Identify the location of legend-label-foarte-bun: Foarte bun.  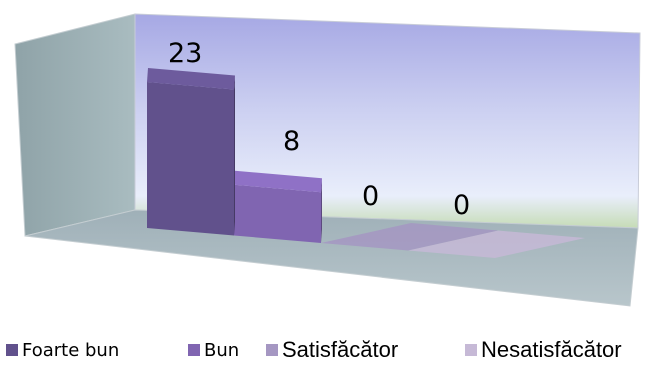
(71, 350).